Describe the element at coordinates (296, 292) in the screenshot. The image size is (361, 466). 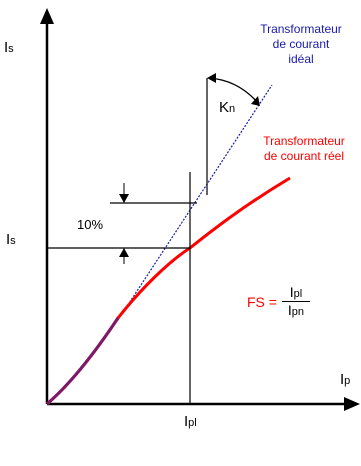
I see `fs-numerator: Ipl` at that location.